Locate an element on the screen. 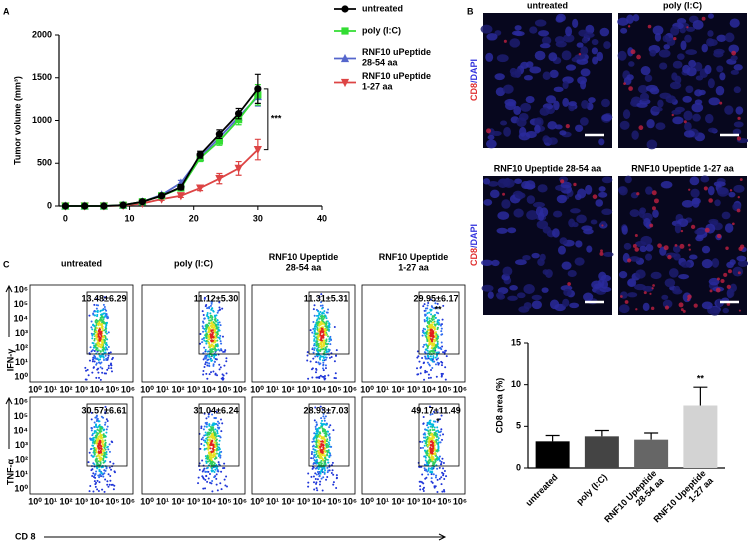 The height and width of the screenshot is (545, 748). column-title: poly (I:C) is located at coordinates (193, 263).